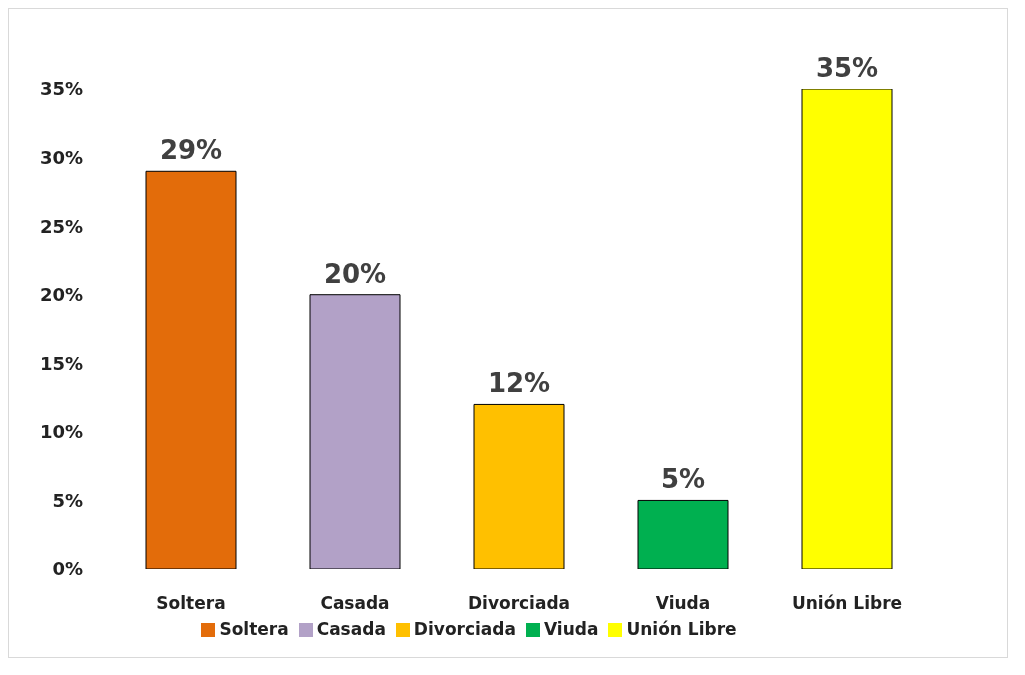 This screenshot has height=675, width=1025. What do you see at coordinates (519, 603) in the screenshot?
I see `x-tick-label: Divorciada` at bounding box center [519, 603].